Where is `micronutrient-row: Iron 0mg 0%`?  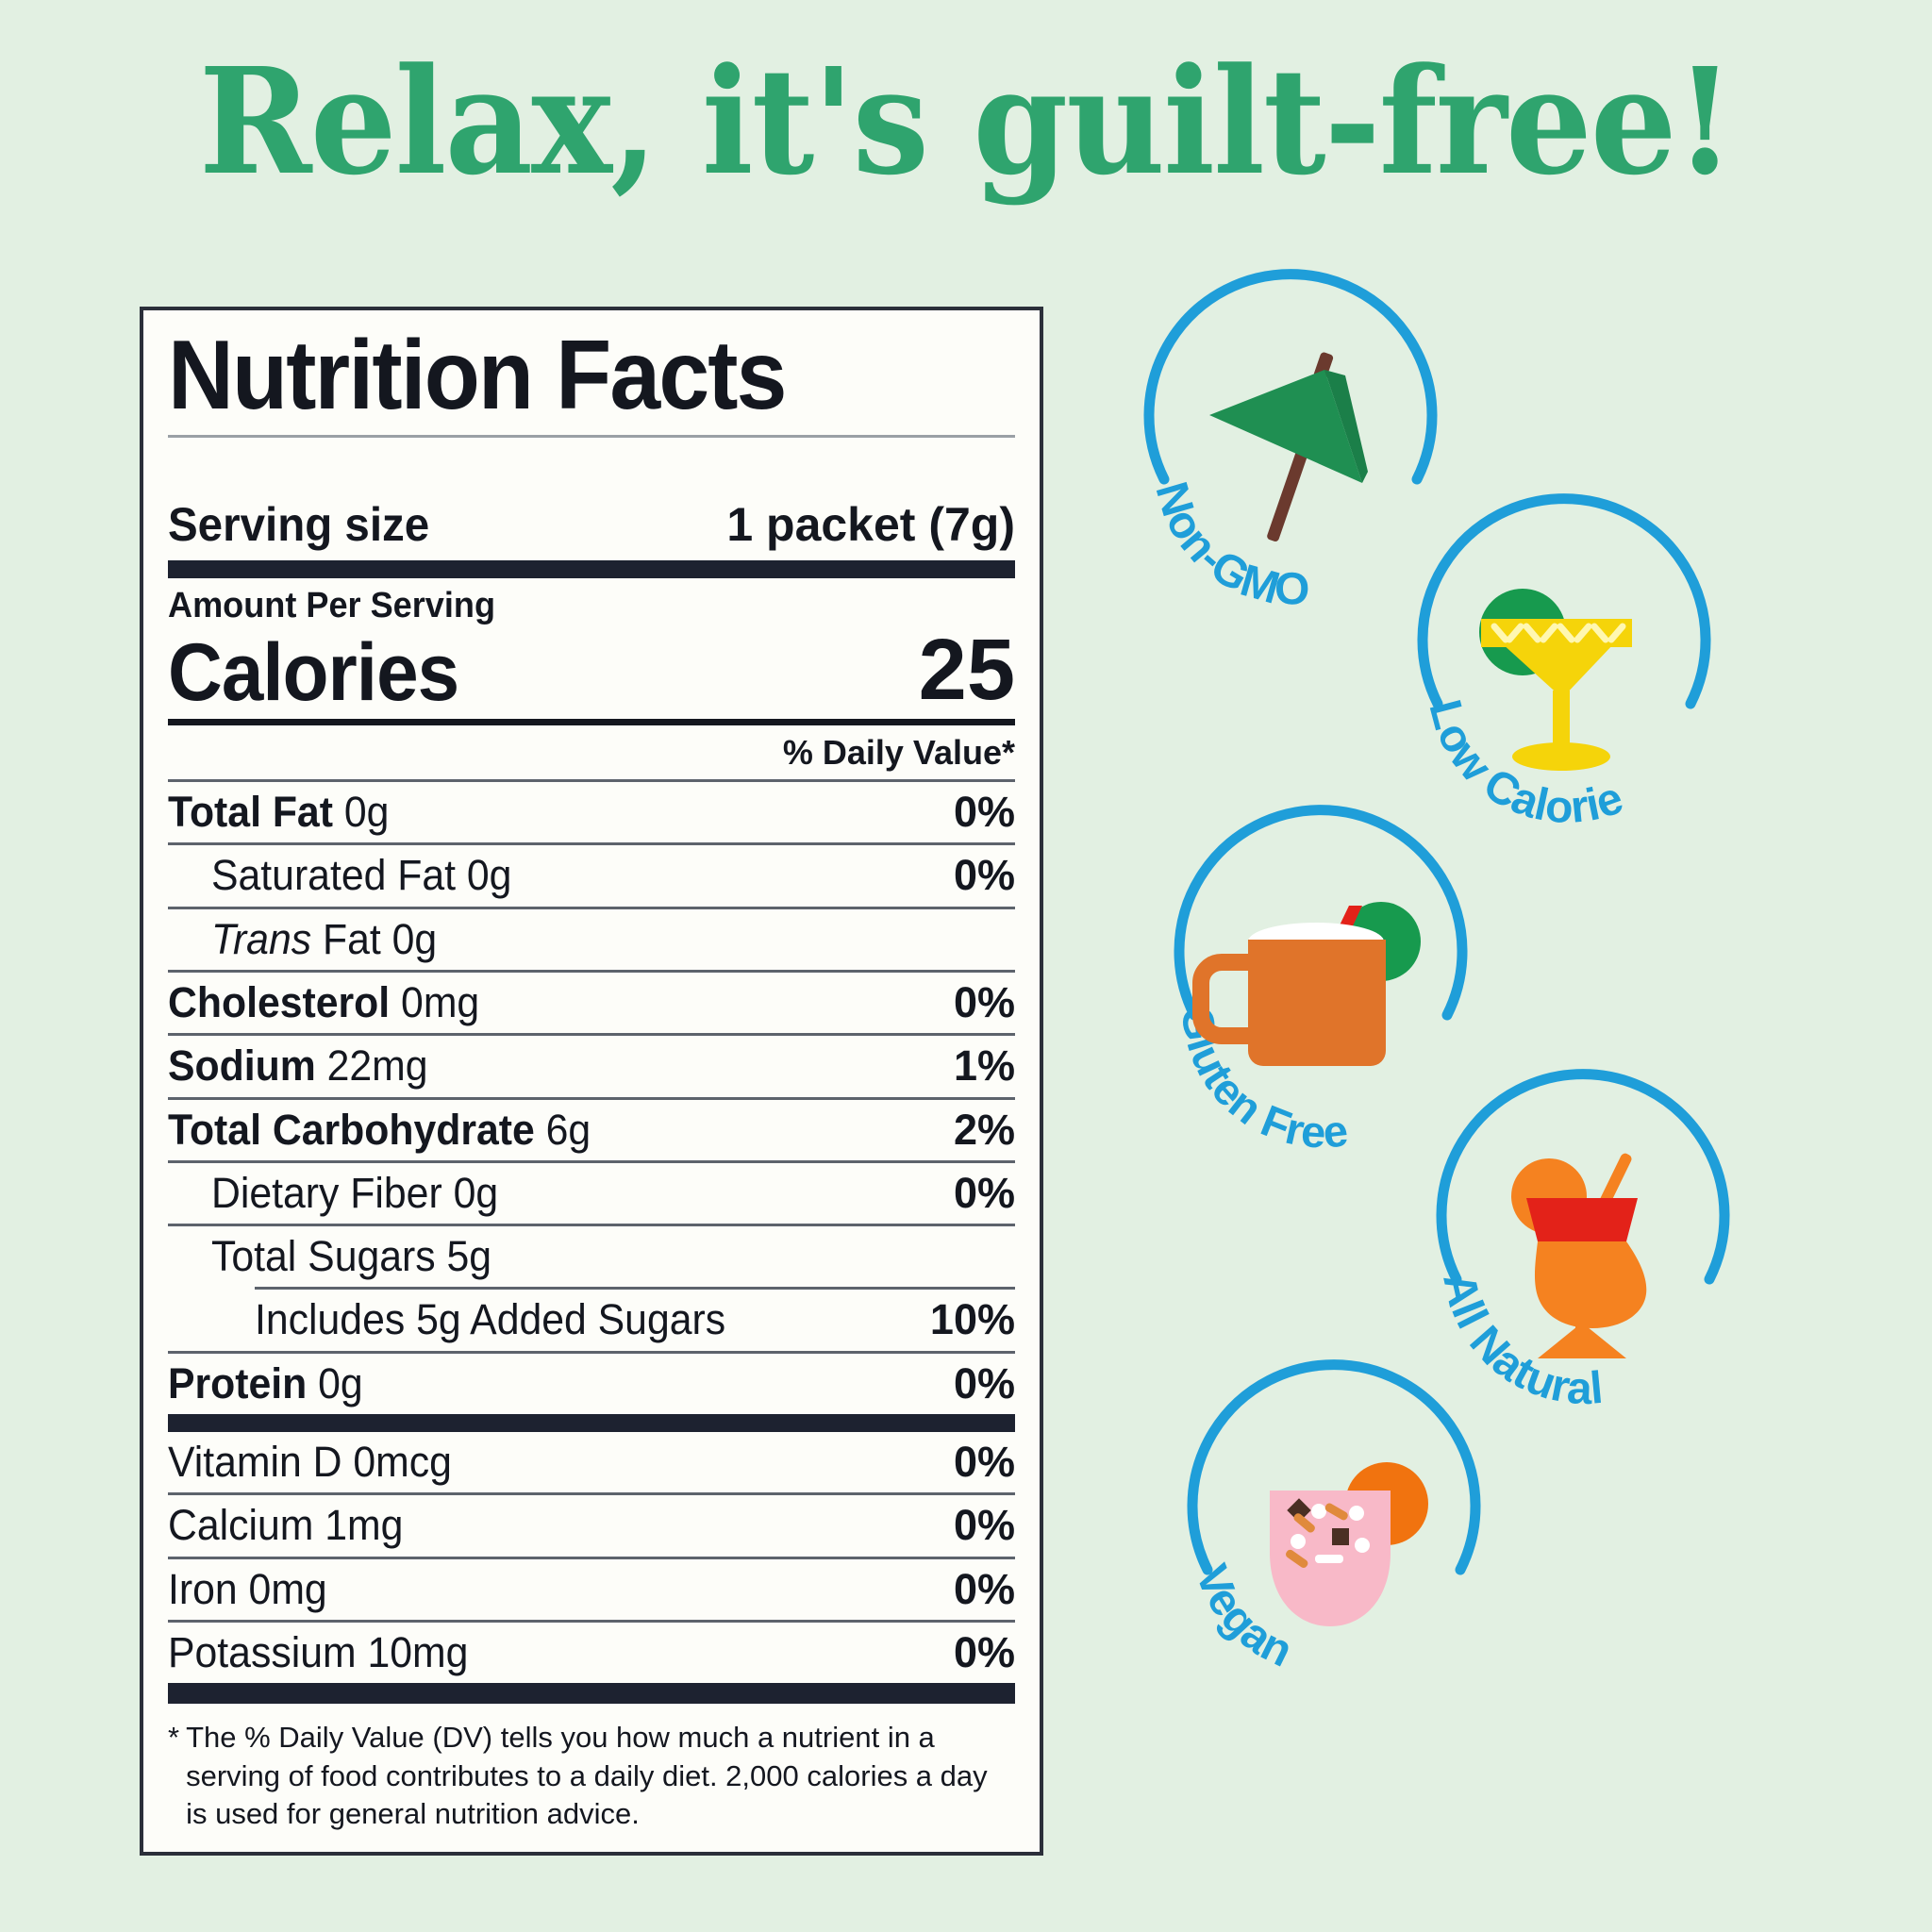 micronutrient-row: Iron 0mg 0% is located at coordinates (591, 1589).